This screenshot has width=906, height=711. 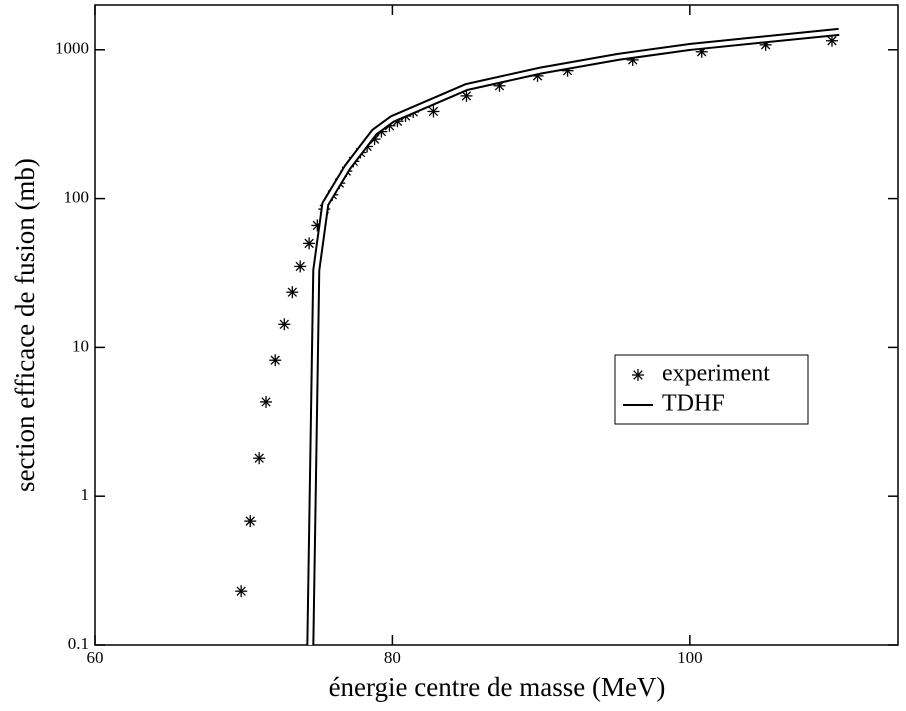 What do you see at coordinates (25, 325) in the screenshot?
I see `y-axis-title: section efficace de fusion (mb)` at bounding box center [25, 325].